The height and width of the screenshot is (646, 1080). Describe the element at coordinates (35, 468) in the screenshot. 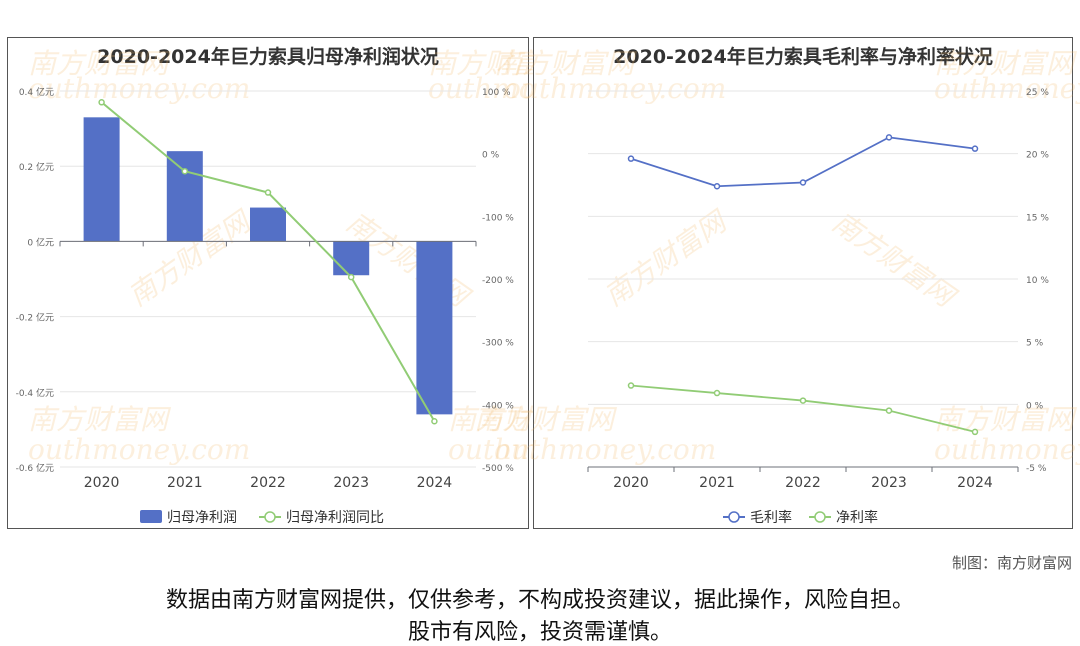

I see `y-left-tick-label: -0.6 亿元` at that location.